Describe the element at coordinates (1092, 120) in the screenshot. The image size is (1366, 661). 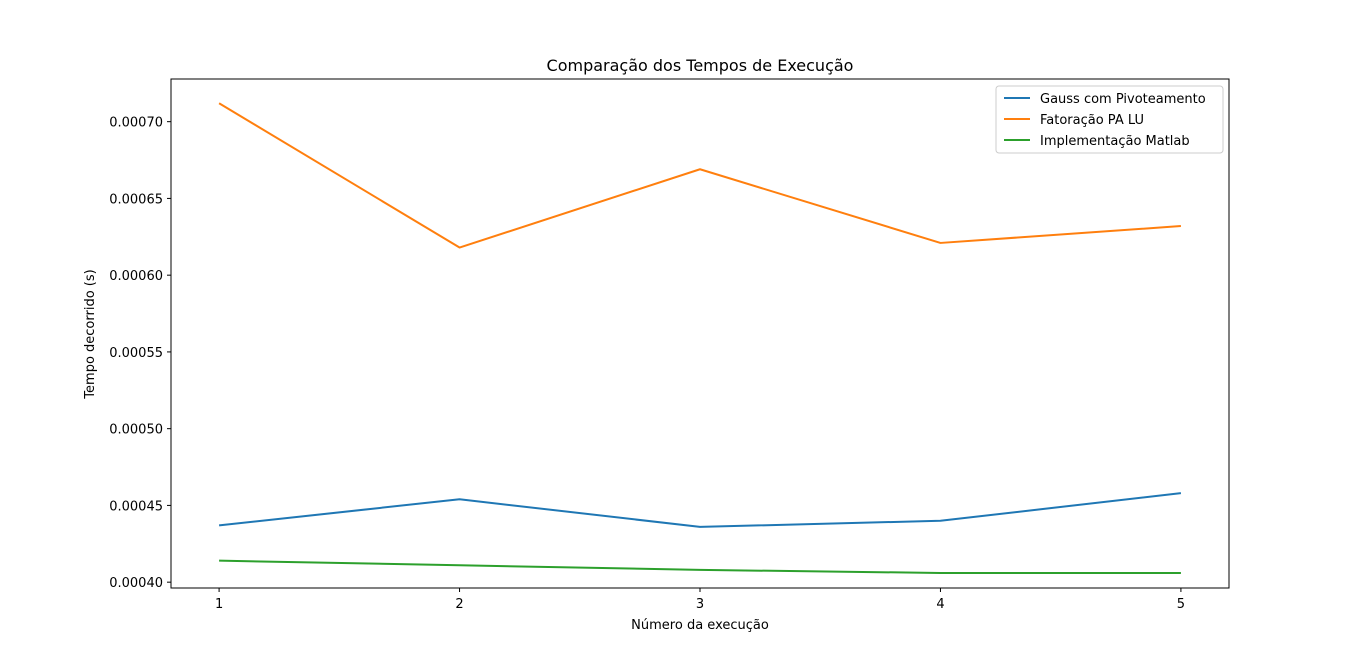
I see `legend-label-palu: Fatoração PA LU` at that location.